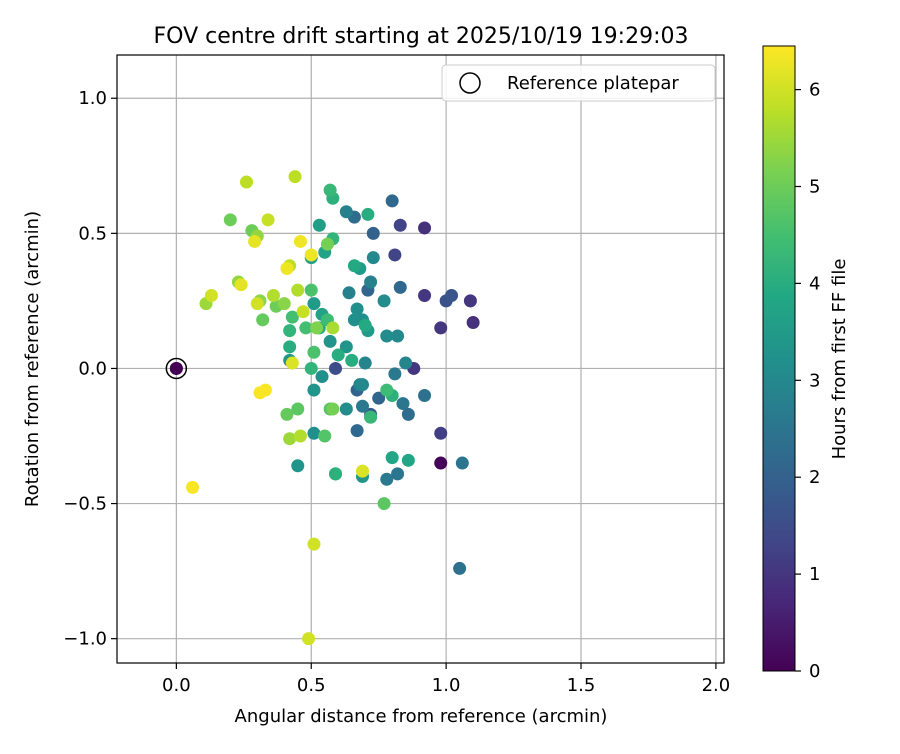 This screenshot has height=754, width=900. I want to click on reference-platepar-marker, so click(176, 368).